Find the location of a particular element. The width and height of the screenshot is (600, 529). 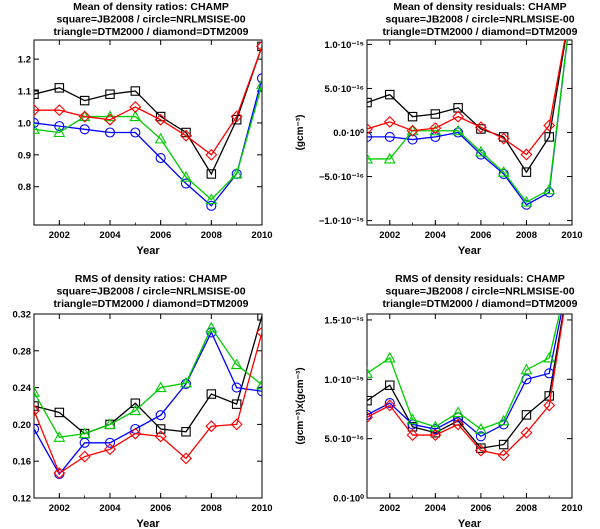

chart-title-line: RMS of density residuals: CHAMP is located at coordinates (480, 279).